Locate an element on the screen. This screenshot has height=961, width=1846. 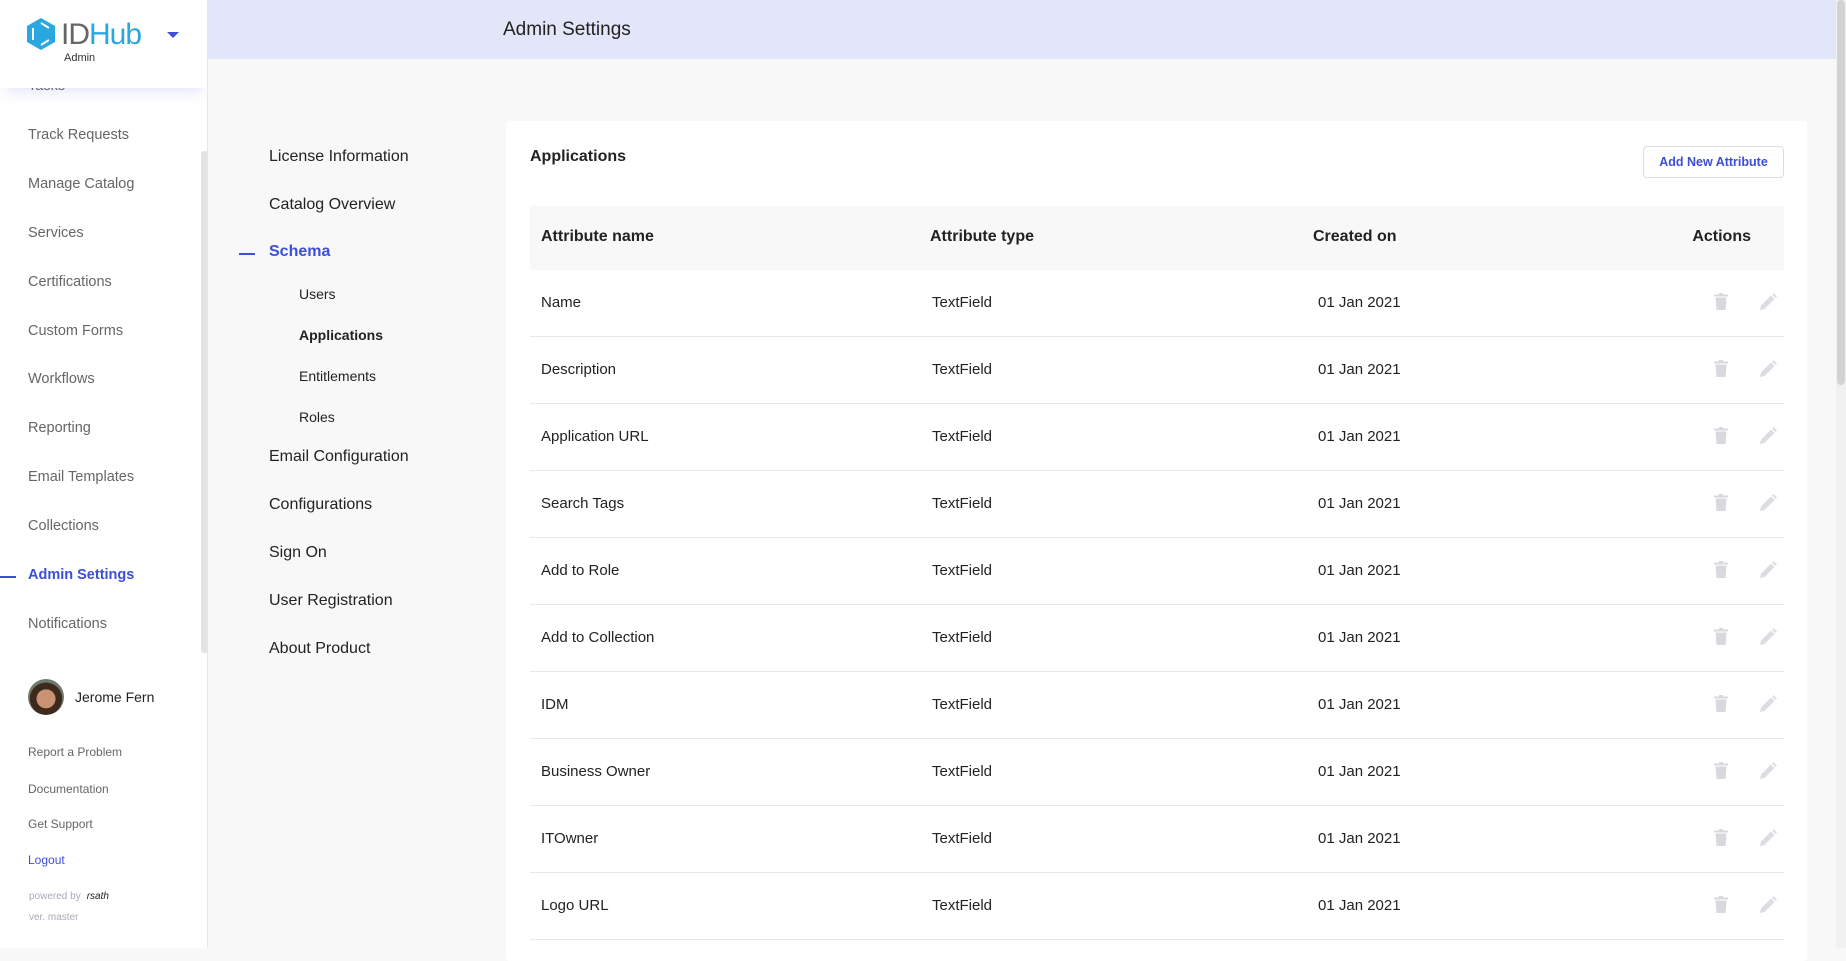
get-support-link: Get Support is located at coordinates (60, 824).